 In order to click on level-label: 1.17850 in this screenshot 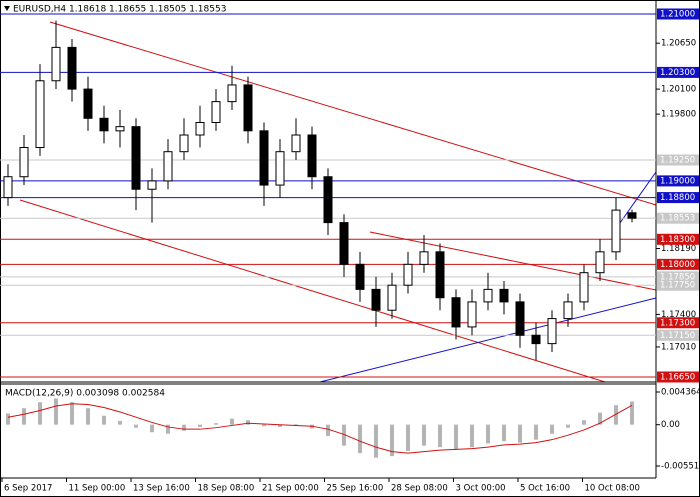, I will do `click(677, 277)`.